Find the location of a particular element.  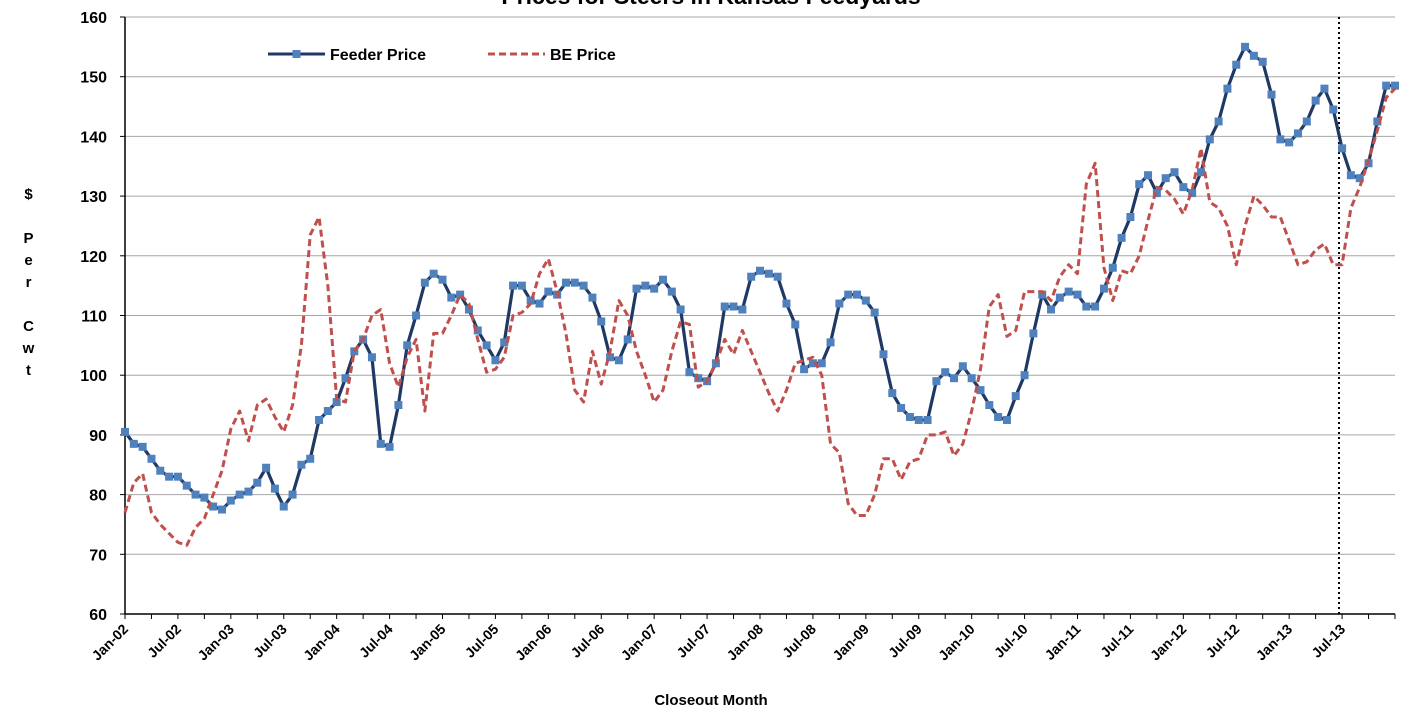

x-tick-label: Jan-03 is located at coordinates (215, 642).